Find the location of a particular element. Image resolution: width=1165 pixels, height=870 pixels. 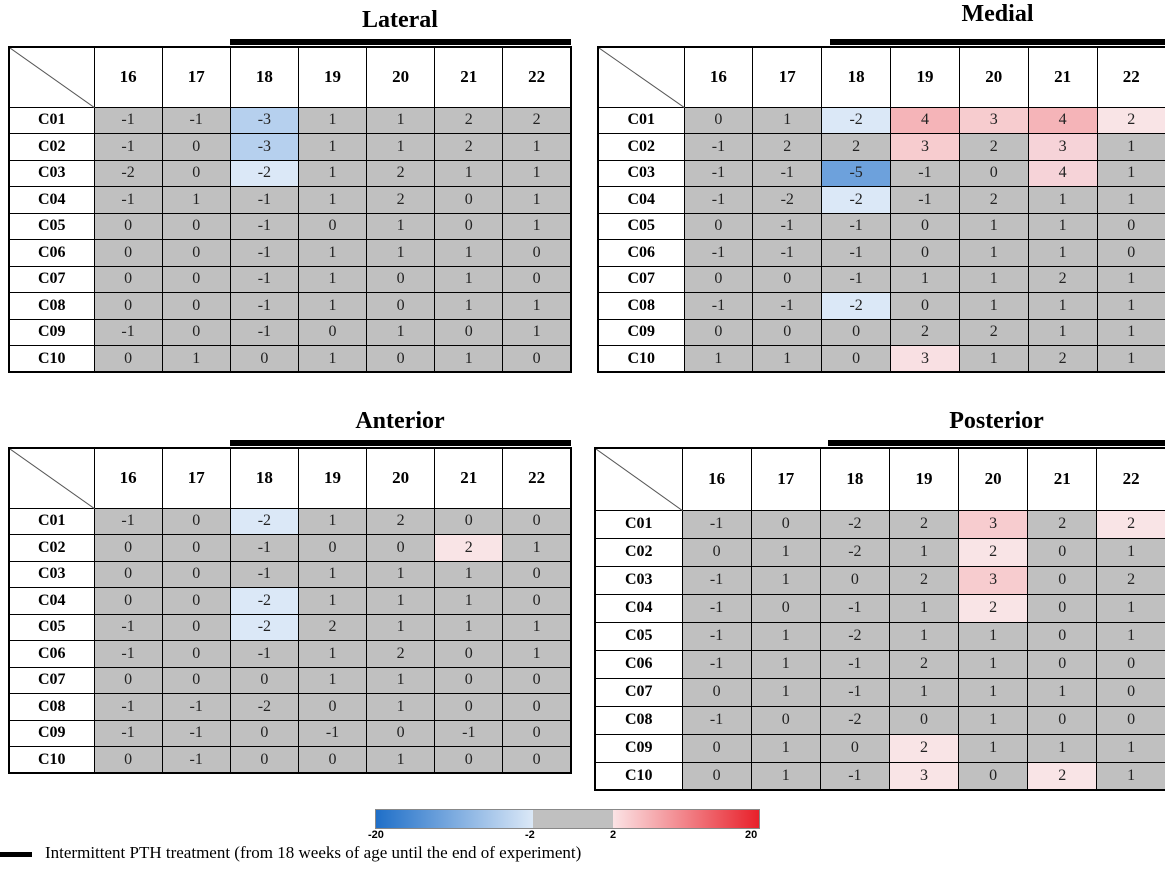

heatmap-cell: -3 is located at coordinates (264, 147).